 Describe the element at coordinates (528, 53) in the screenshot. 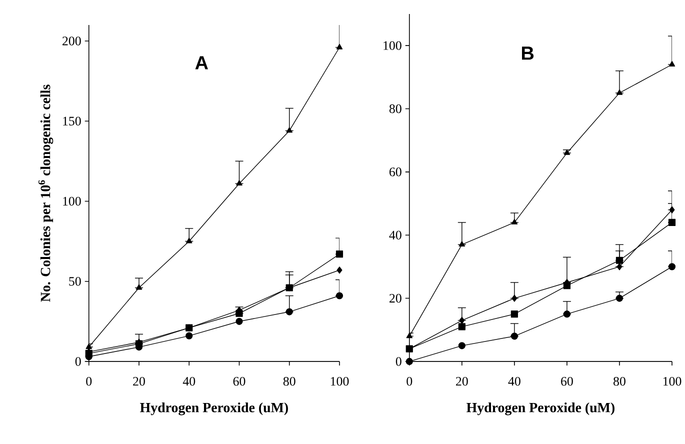

I see `text: B` at that location.